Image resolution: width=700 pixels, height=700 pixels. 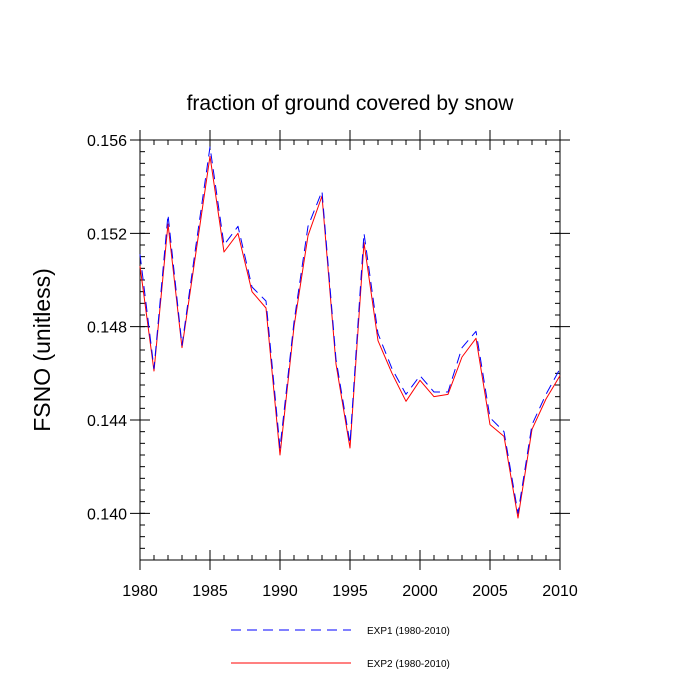 I want to click on x-tick-label: 1995, so click(x=350, y=591).